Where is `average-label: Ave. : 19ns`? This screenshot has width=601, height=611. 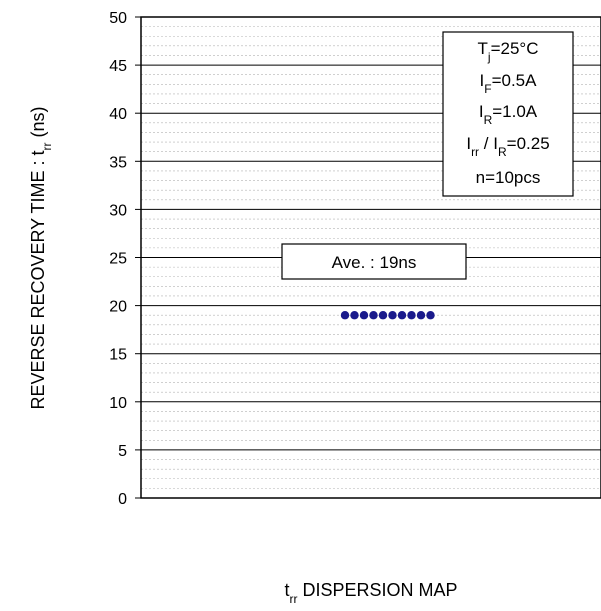
average-label: Ave. : 19ns is located at coordinates (374, 262).